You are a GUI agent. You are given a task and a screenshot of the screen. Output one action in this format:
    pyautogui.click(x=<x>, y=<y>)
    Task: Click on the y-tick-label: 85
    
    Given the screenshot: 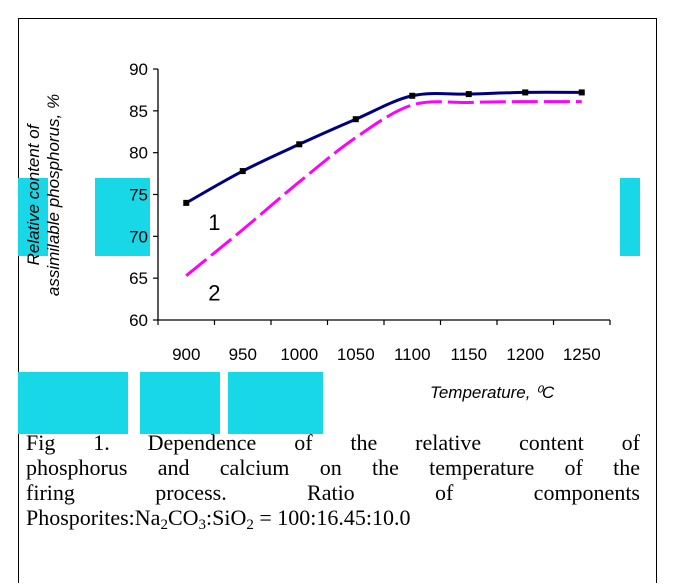 What is the action you would take?
    pyautogui.click(x=138, y=111)
    